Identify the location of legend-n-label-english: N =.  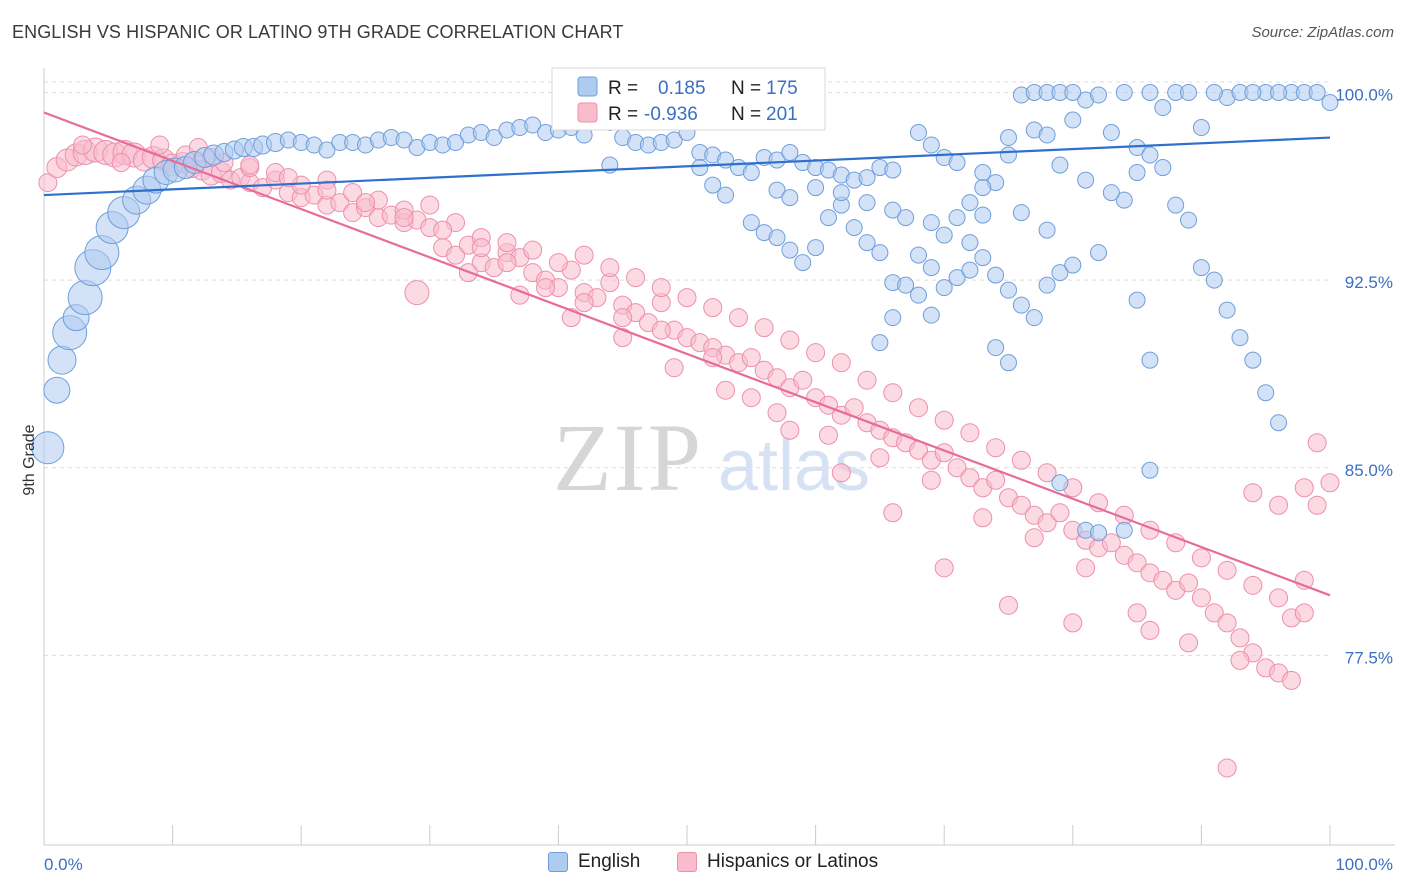
(746, 88).